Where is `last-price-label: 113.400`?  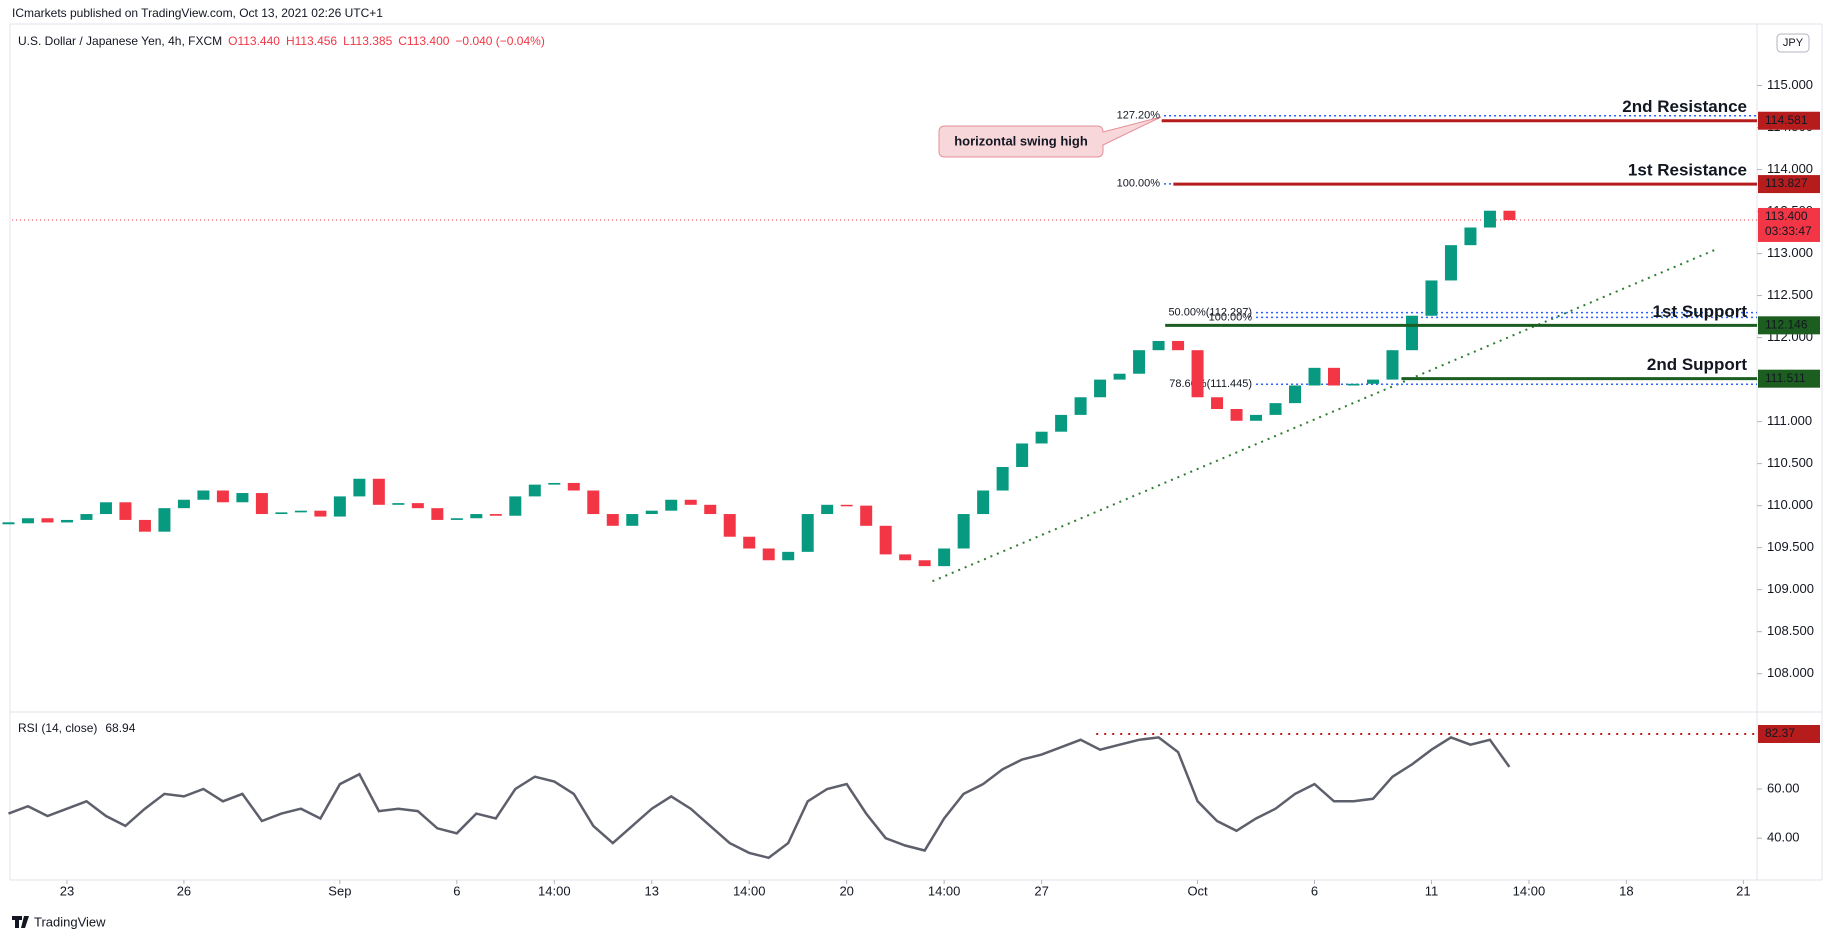 last-price-label: 113.400 is located at coordinates (1786, 216).